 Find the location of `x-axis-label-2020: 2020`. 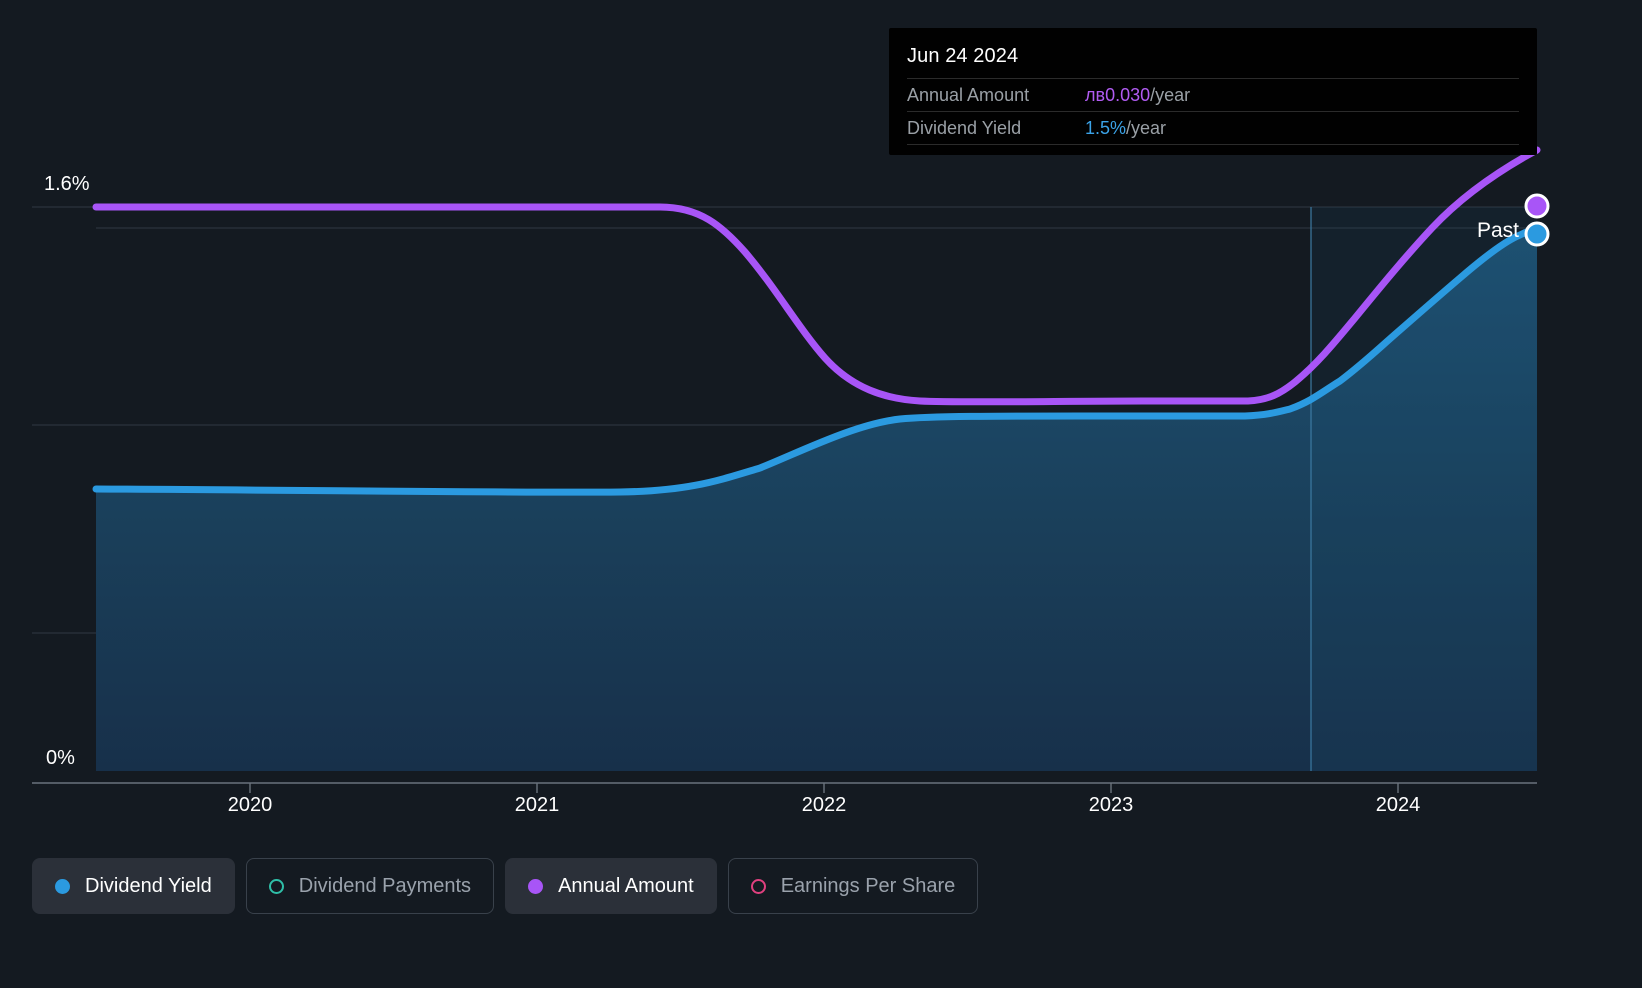

x-axis-label-2020: 2020 is located at coordinates (250, 805).